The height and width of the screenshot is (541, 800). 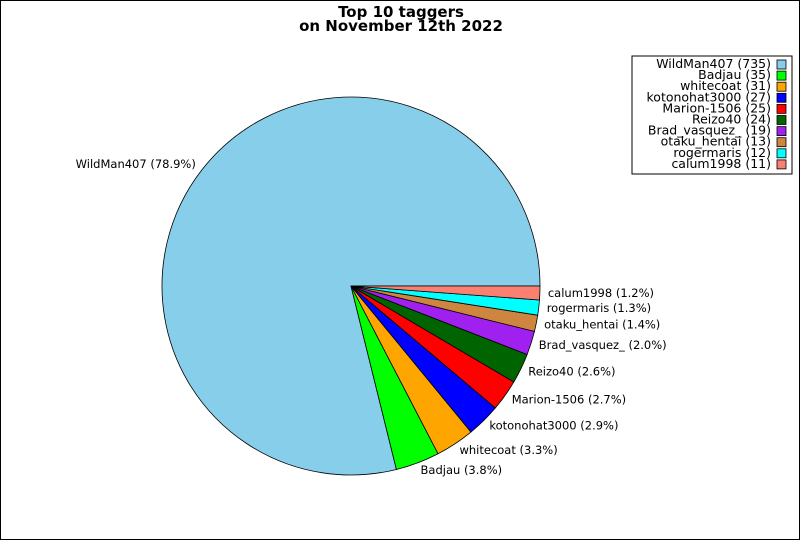 What do you see at coordinates (709, 96) in the screenshot?
I see `legend-label: kotonohat3000 (27)` at bounding box center [709, 96].